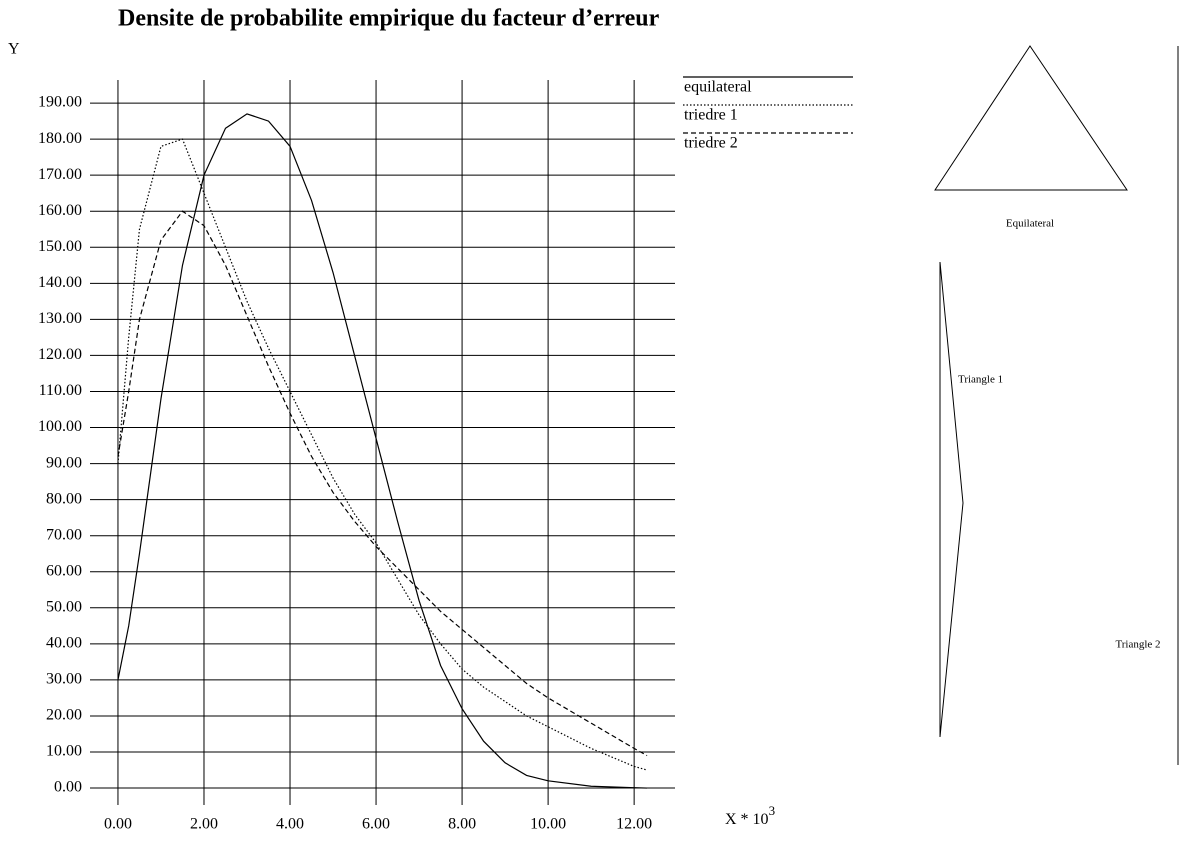 This screenshot has height=852, width=1180. What do you see at coordinates (64, 679) in the screenshot?
I see `y-tick-label: 30.00` at bounding box center [64, 679].